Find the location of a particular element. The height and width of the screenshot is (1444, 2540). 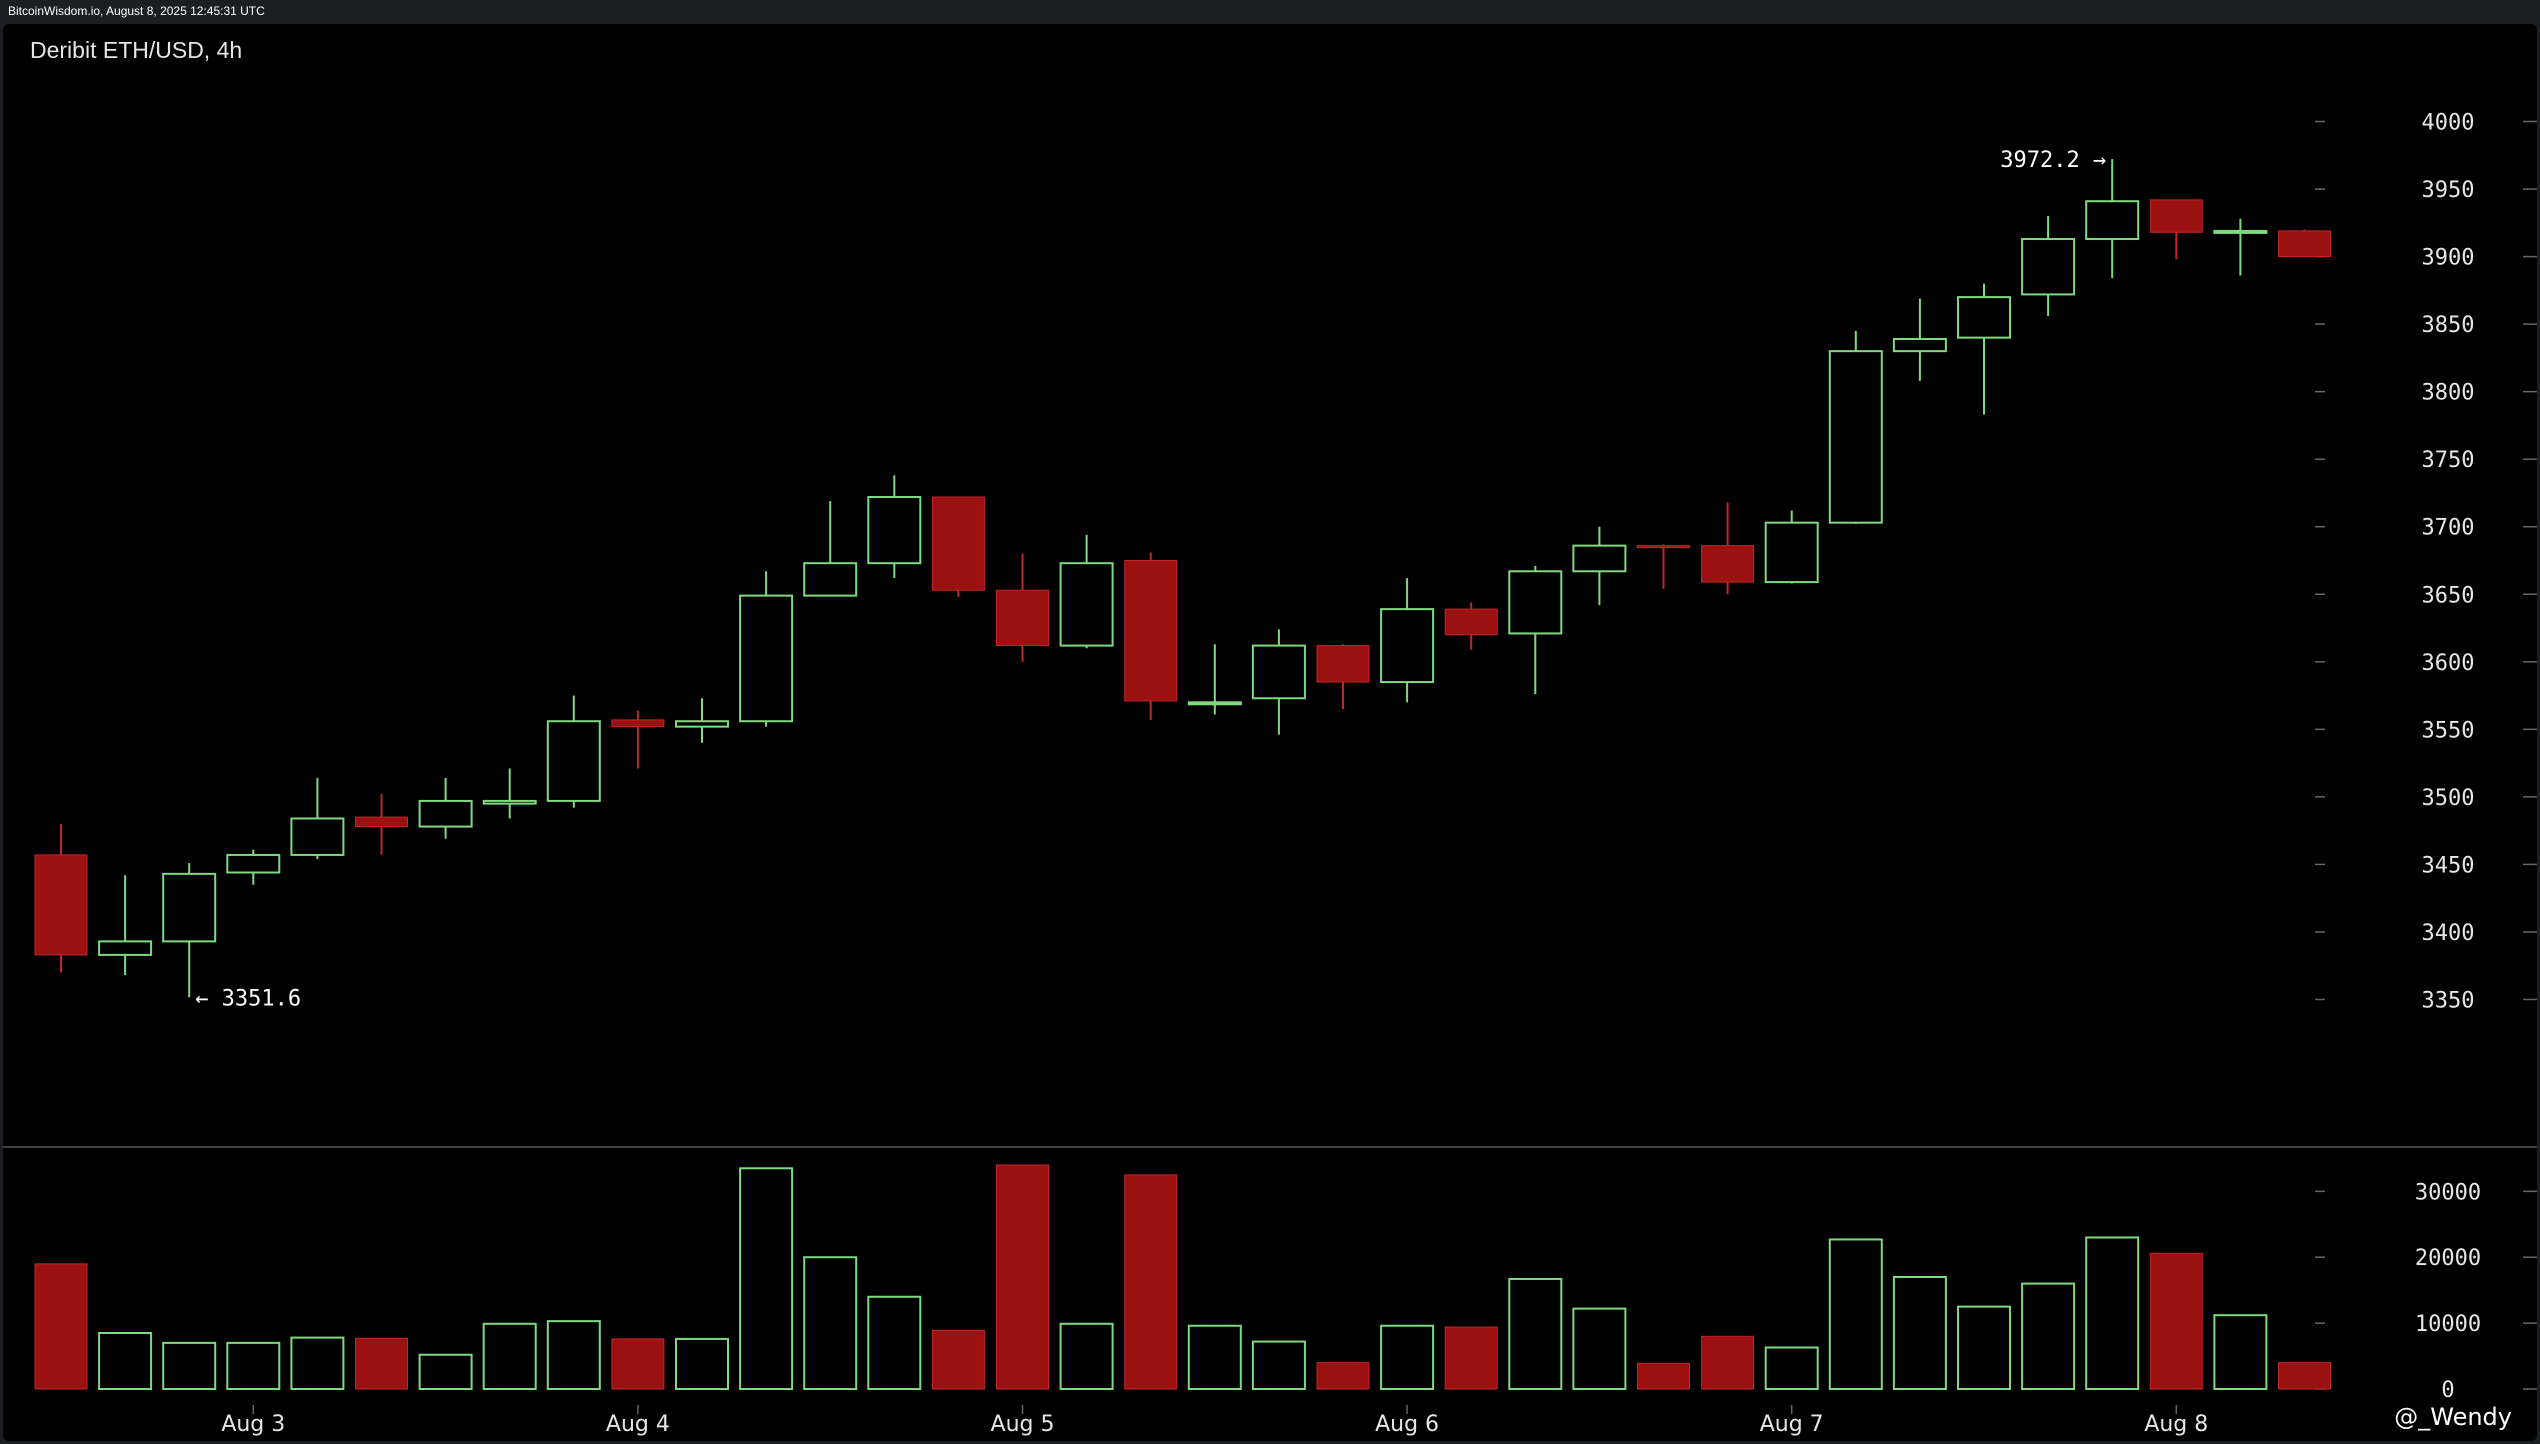

chart-title: Deribit ETH/USD, 4h is located at coordinates (136, 50).